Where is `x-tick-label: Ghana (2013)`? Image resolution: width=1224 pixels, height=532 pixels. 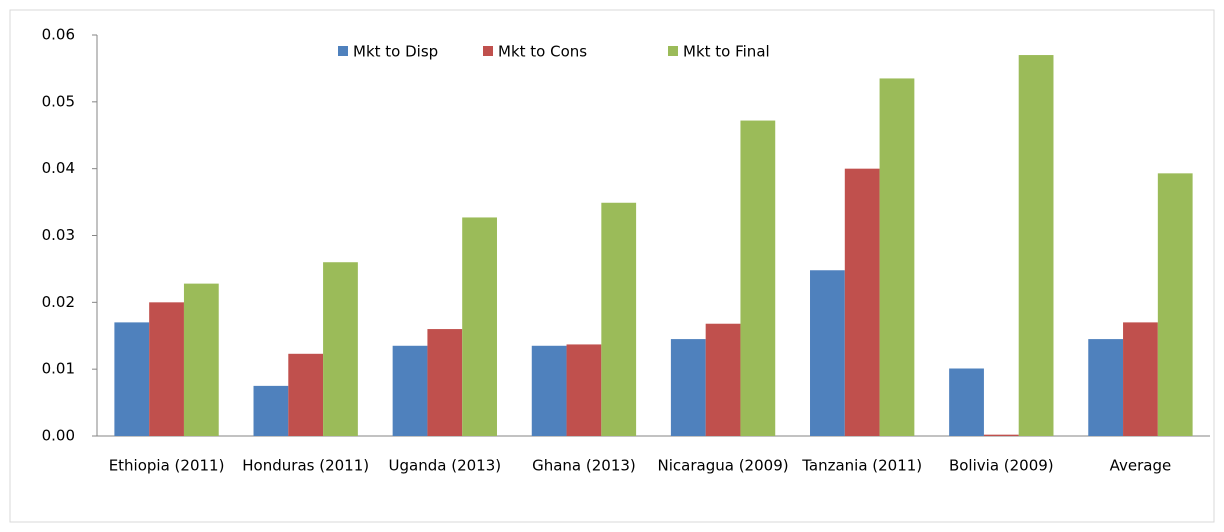
x-tick-label: Ghana (2013) is located at coordinates (584, 466).